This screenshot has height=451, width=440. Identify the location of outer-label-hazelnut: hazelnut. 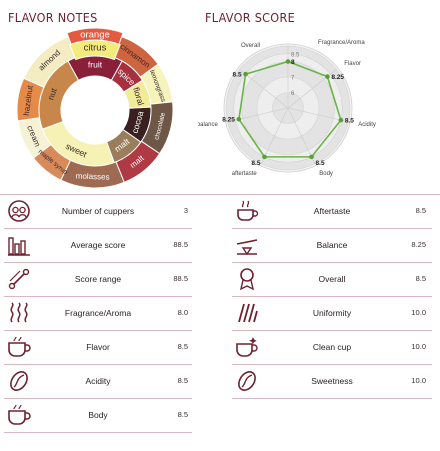
(28, 100).